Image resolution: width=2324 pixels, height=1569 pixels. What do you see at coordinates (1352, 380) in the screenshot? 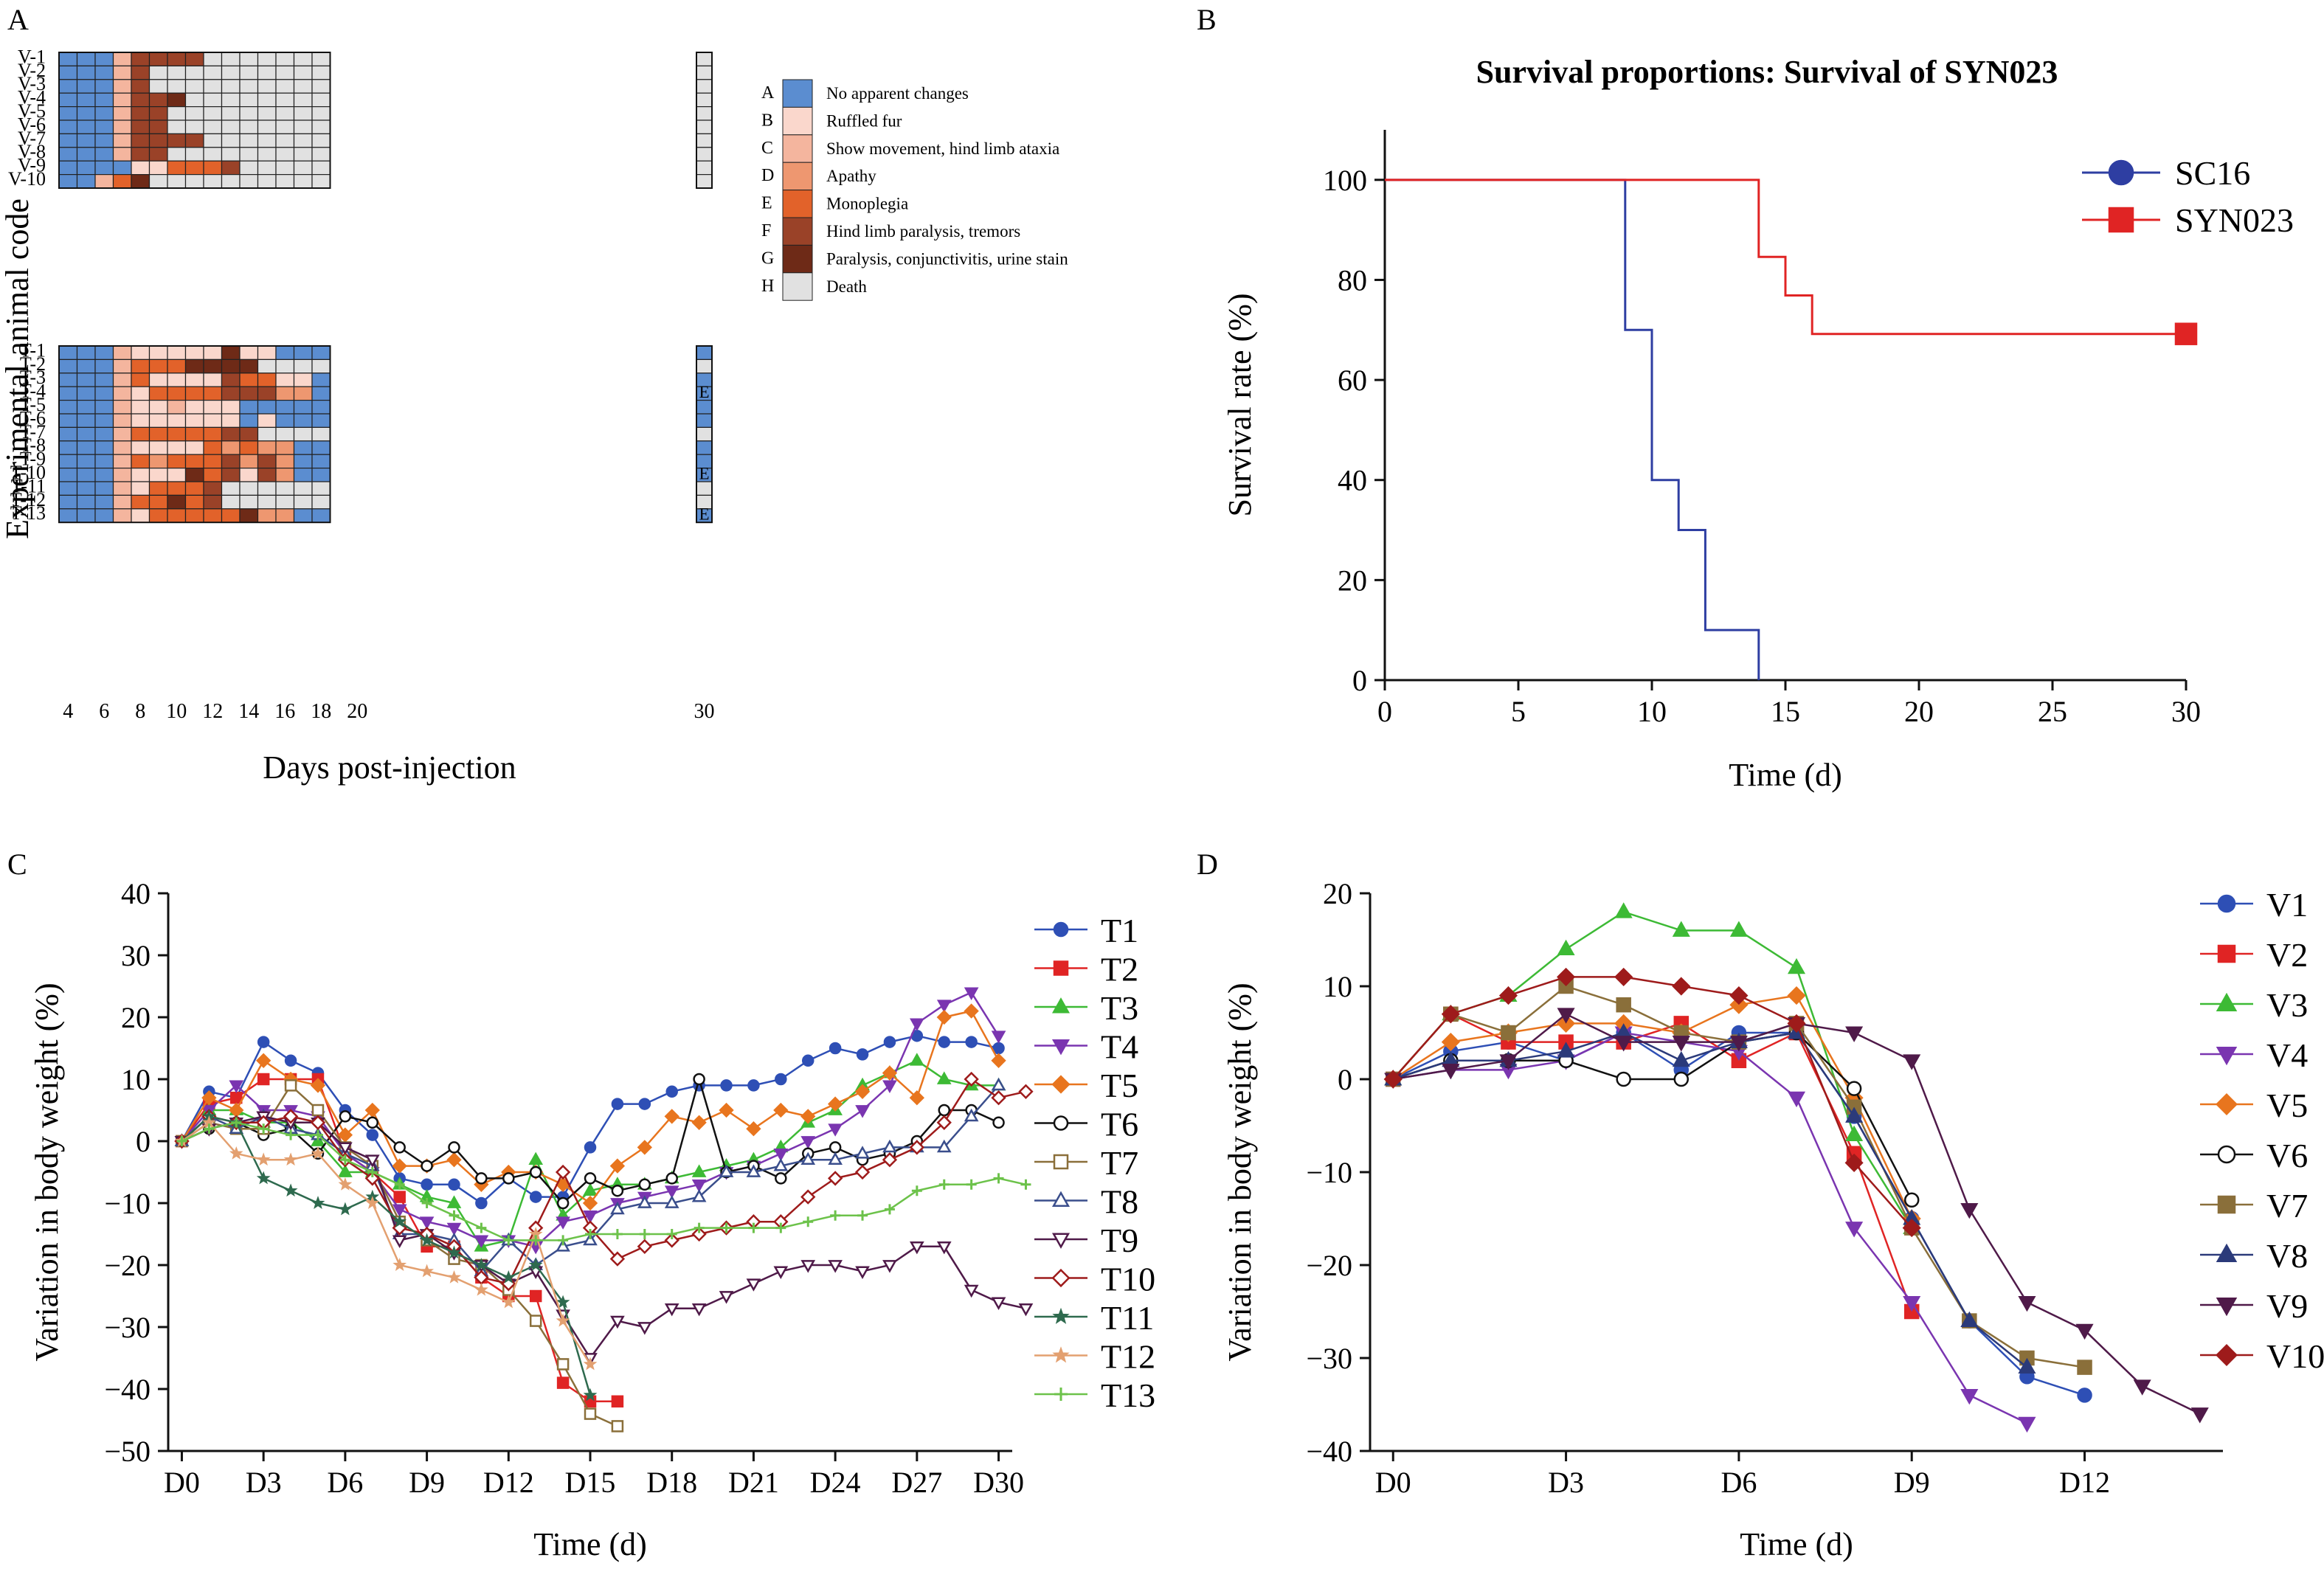
I see `y-tick-label: 60` at bounding box center [1352, 380].